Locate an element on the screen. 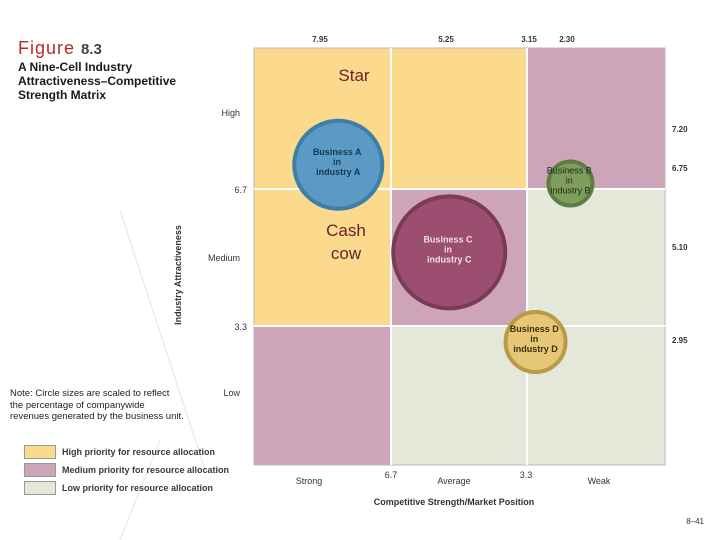 The width and height of the screenshot is (720, 540). business-d-label-line: in is located at coordinates (534, 339).